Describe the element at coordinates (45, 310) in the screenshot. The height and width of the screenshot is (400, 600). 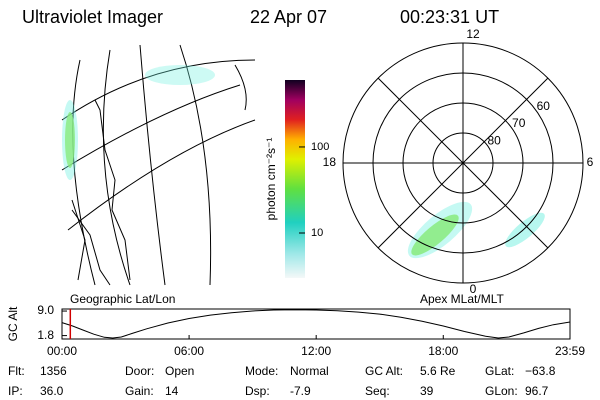
I see `alt-tick-label: 9.0` at that location.